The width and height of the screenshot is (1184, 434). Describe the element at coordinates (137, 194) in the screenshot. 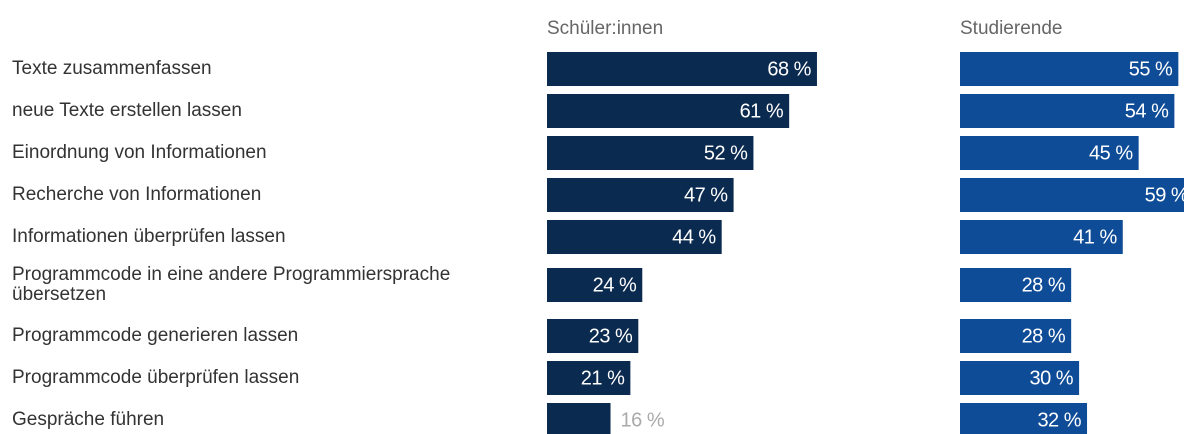

I see `category-label: Recherche von Informationen` at that location.